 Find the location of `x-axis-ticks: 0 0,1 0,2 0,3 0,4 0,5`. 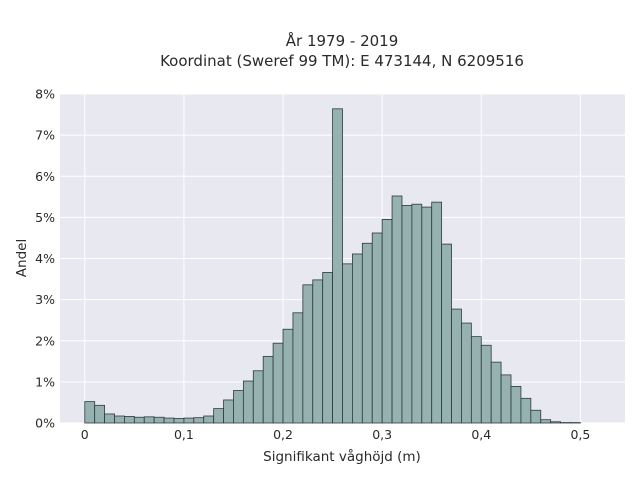

x-axis-ticks: 0 0,1 0,2 0,3 0,4 0,5 is located at coordinates (336, 434).